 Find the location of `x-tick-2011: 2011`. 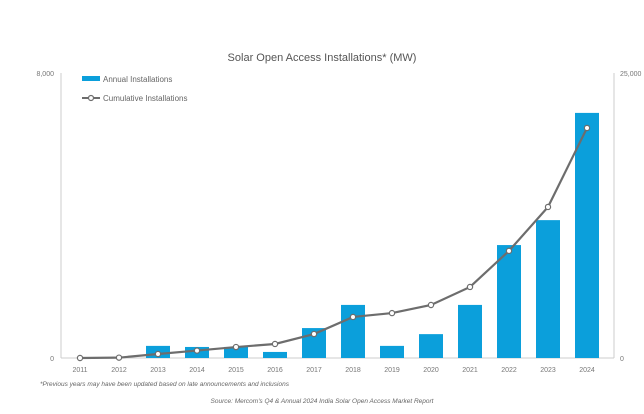

x-tick-2011: 2011 is located at coordinates (79, 370).